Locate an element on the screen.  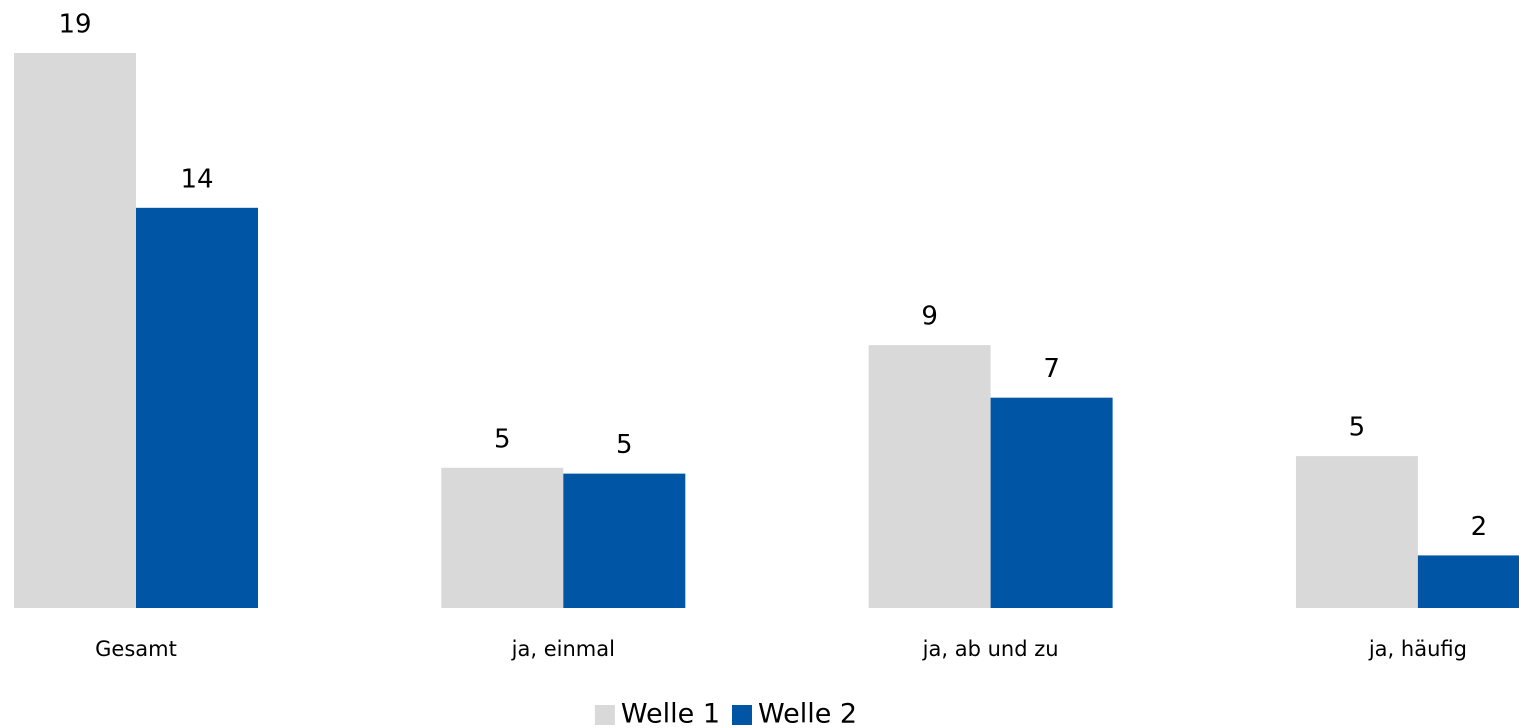
data-label: 9 is located at coordinates (929, 317).